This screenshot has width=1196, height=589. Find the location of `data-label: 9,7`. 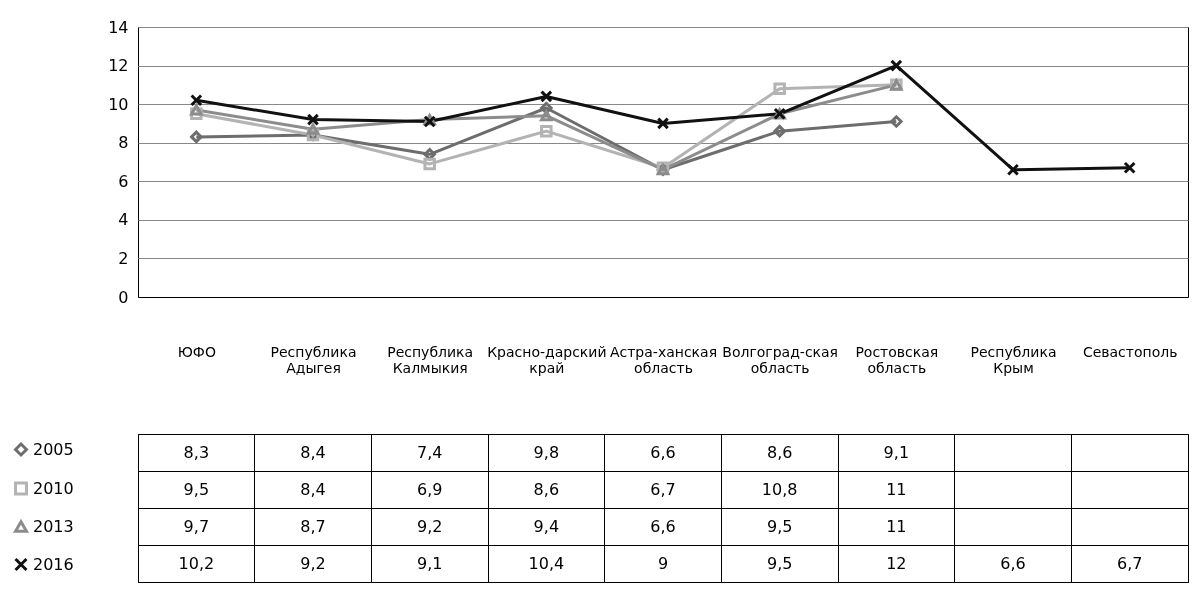

data-label: 9,7 is located at coordinates (196, 526).